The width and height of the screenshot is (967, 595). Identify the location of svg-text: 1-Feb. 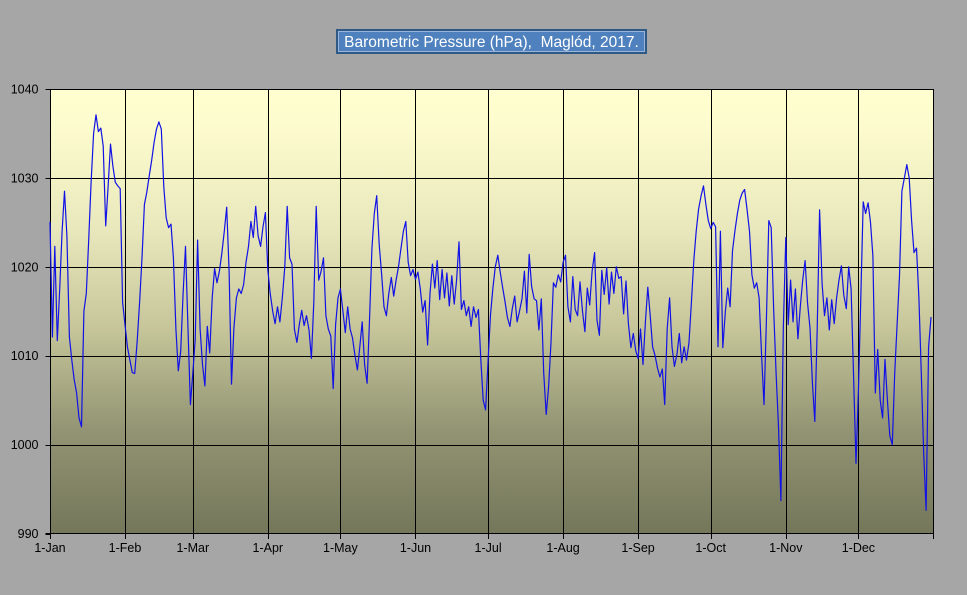
(125, 548).